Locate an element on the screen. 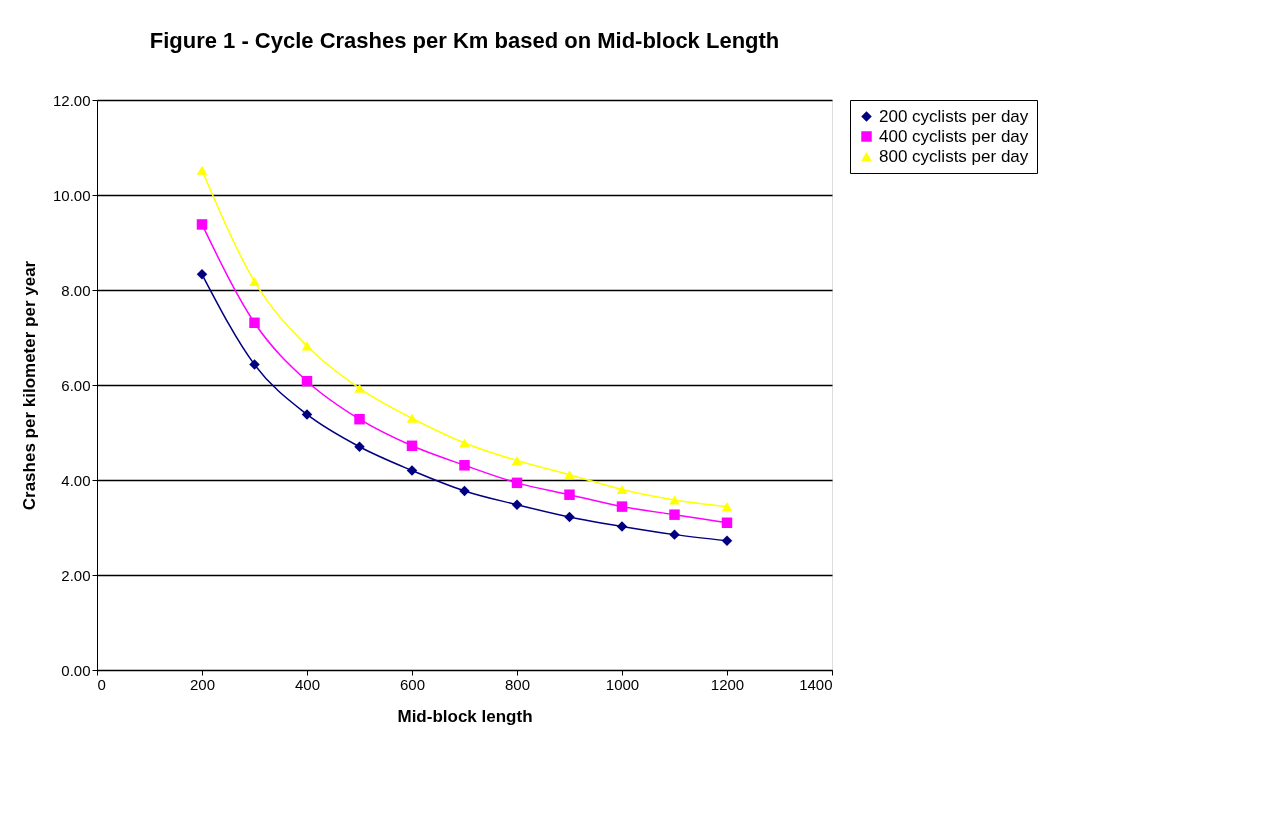 This screenshot has height=836, width=1269. y-tick-label: 6.00 is located at coordinates (76, 385).